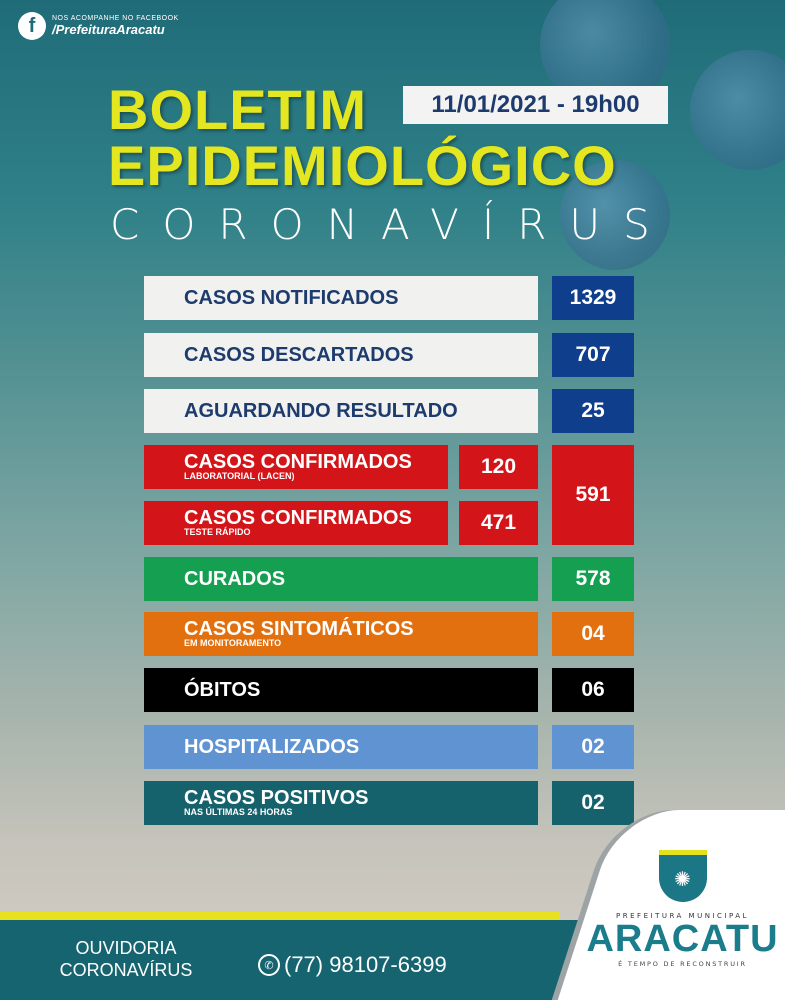 The width and height of the screenshot is (785, 1000). I want to click on value-confirmed-rapid: 471, so click(498, 523).